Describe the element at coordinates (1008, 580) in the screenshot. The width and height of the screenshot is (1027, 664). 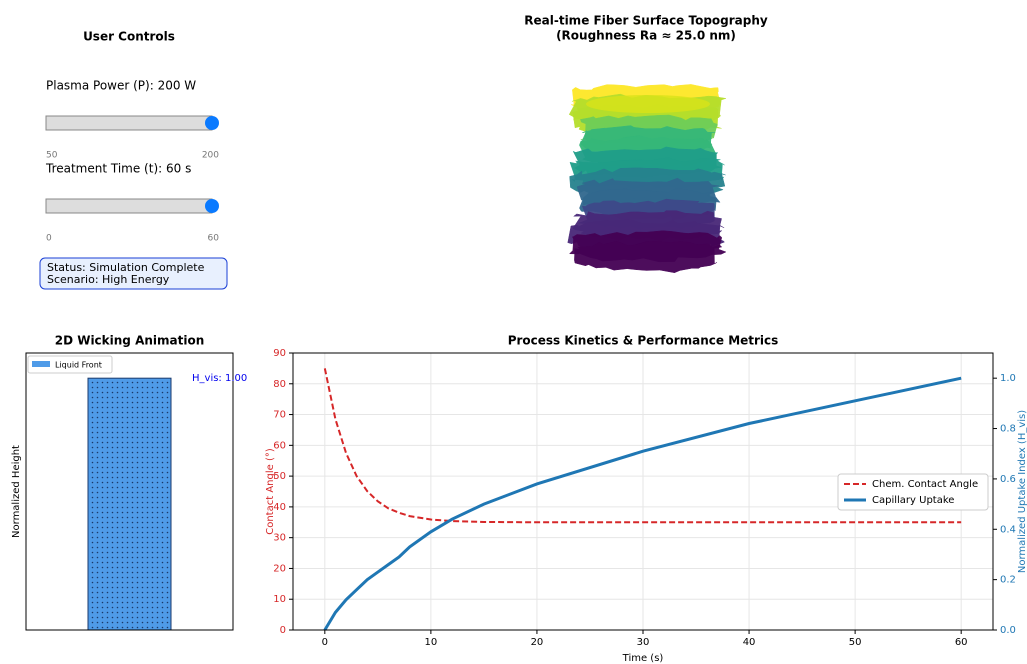
I see `y2-tick-label: 0.2` at that location.